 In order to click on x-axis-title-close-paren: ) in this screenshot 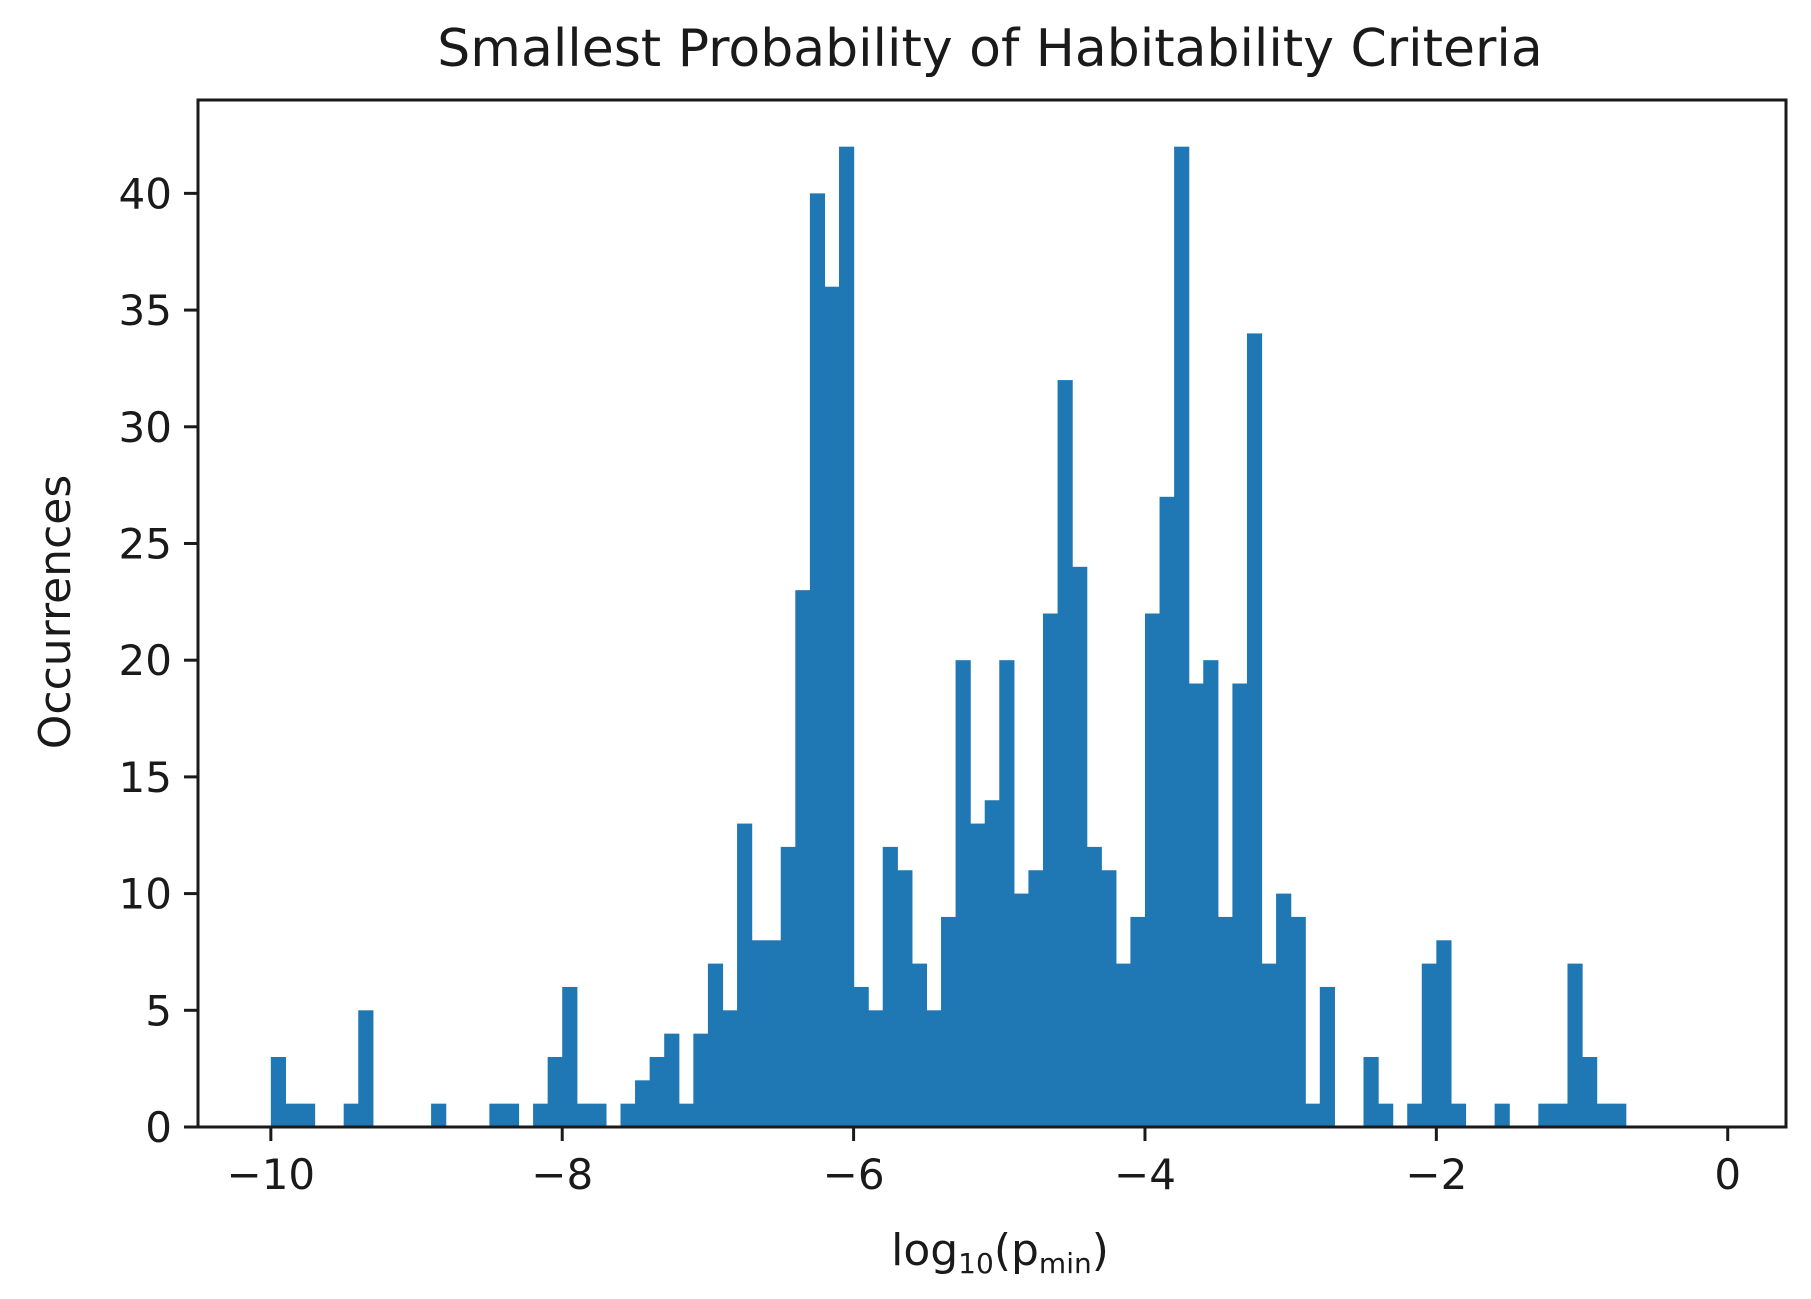, I will do `click(1100, 1250)`.